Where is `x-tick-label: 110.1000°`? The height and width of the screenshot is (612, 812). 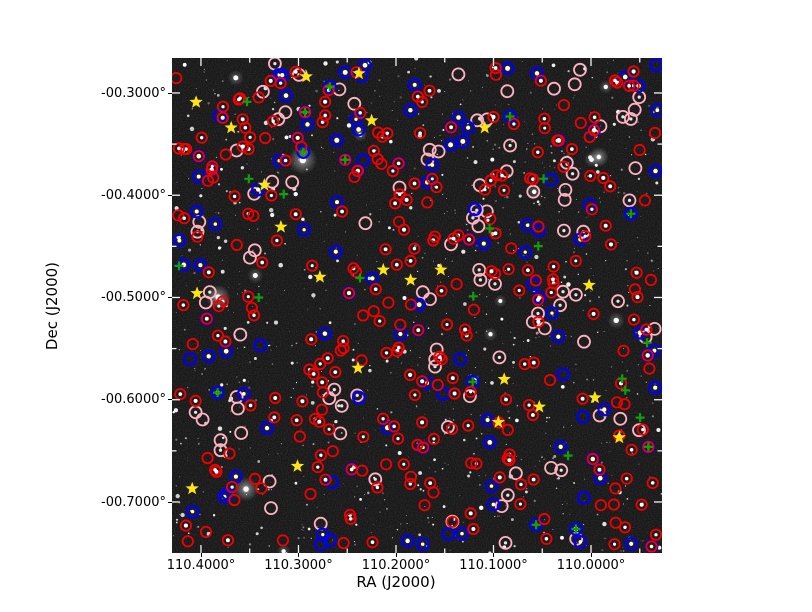 x-tick-label: 110.1000° is located at coordinates (493, 565).